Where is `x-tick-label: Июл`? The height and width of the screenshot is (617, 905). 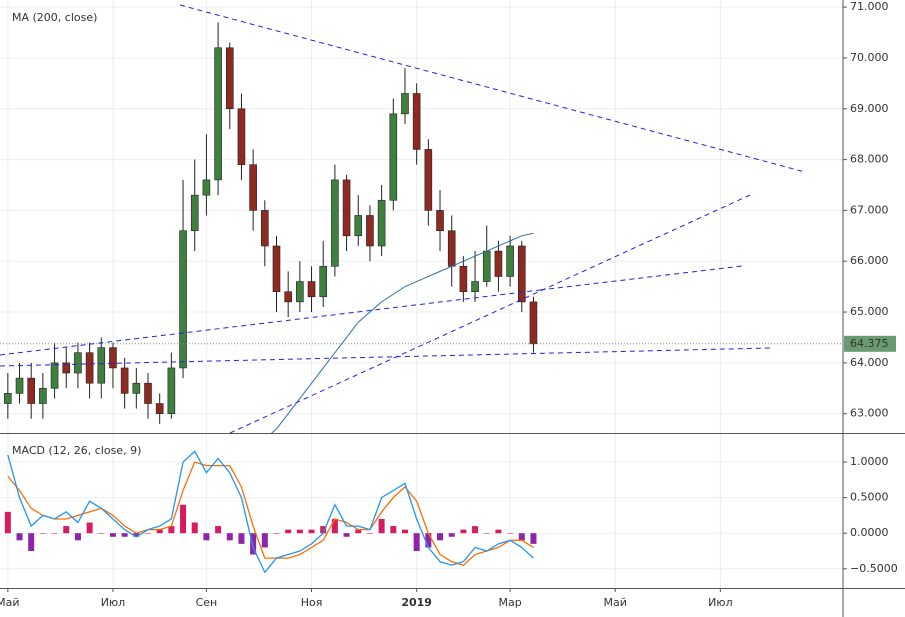
x-tick-label: Июл is located at coordinates (113, 602).